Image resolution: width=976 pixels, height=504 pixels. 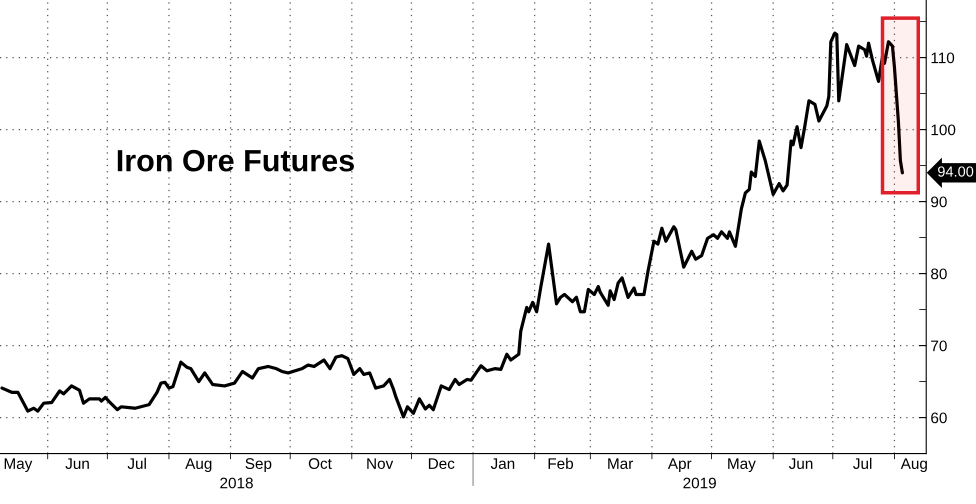 I want to click on text: 2018, so click(x=236, y=483).